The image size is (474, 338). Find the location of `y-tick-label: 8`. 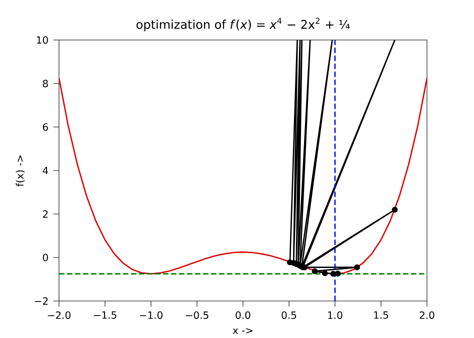

y-tick-label: 8 is located at coordinates (45, 84).